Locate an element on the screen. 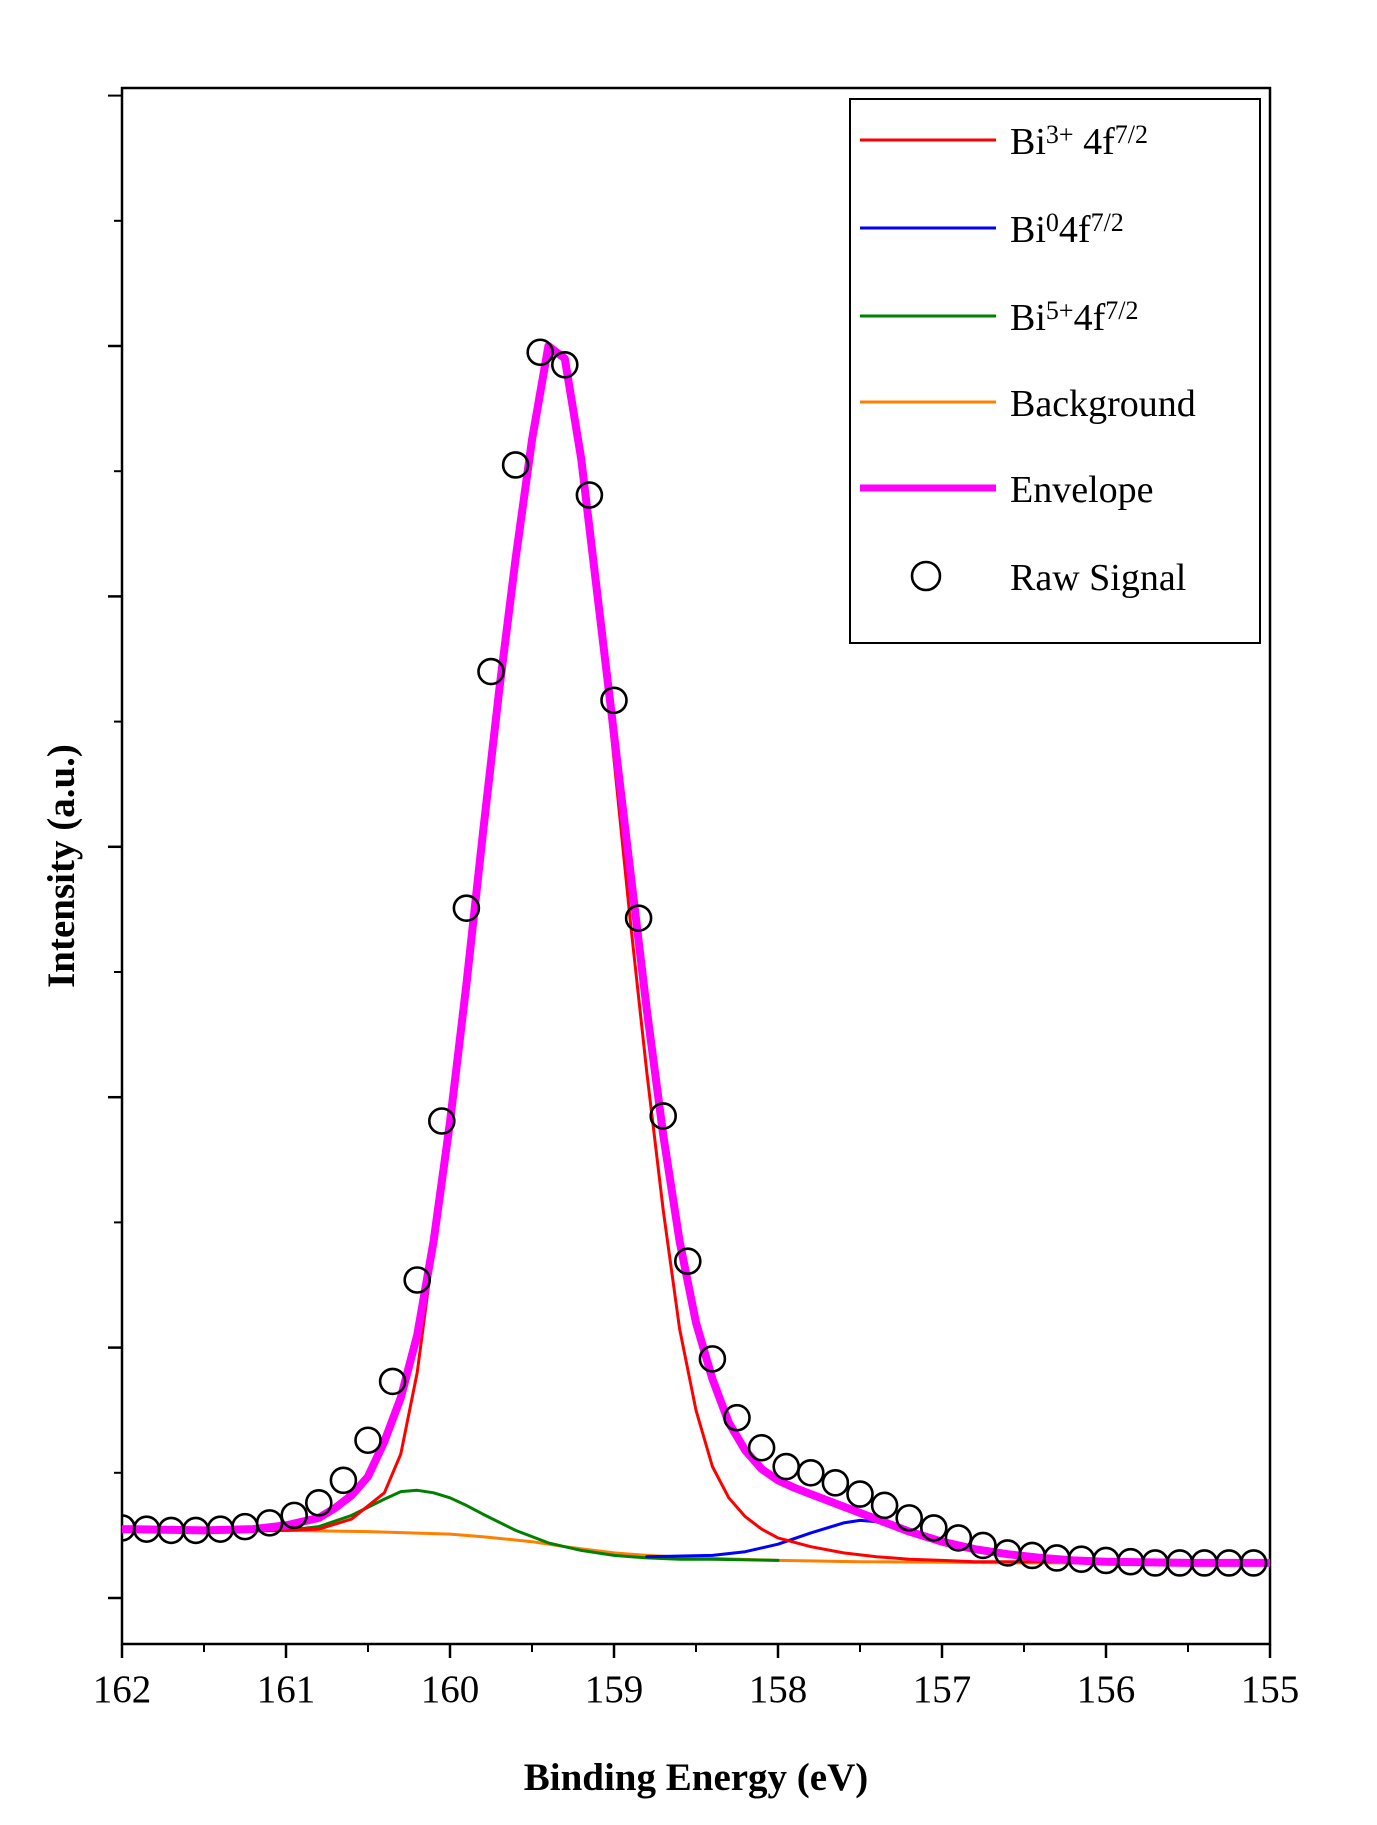 The image size is (1377, 1825). x-axis: 162 161 160 159 158 157 156 155 is located at coordinates (696, 1677).